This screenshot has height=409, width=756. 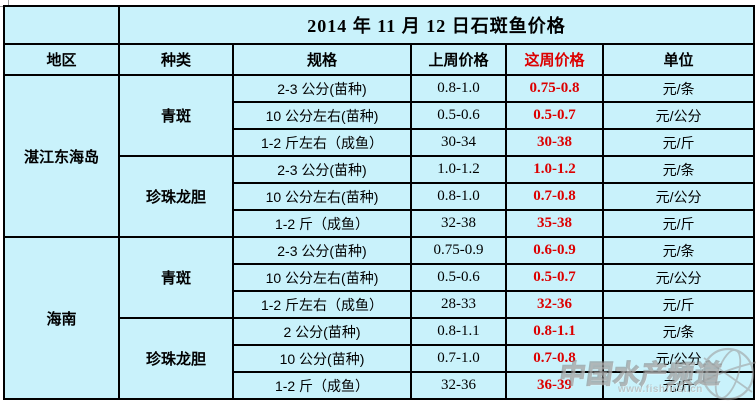 What do you see at coordinates (458, 358) in the screenshot?
I see `last-week-price-cell: 0.7-1.0` at bounding box center [458, 358].